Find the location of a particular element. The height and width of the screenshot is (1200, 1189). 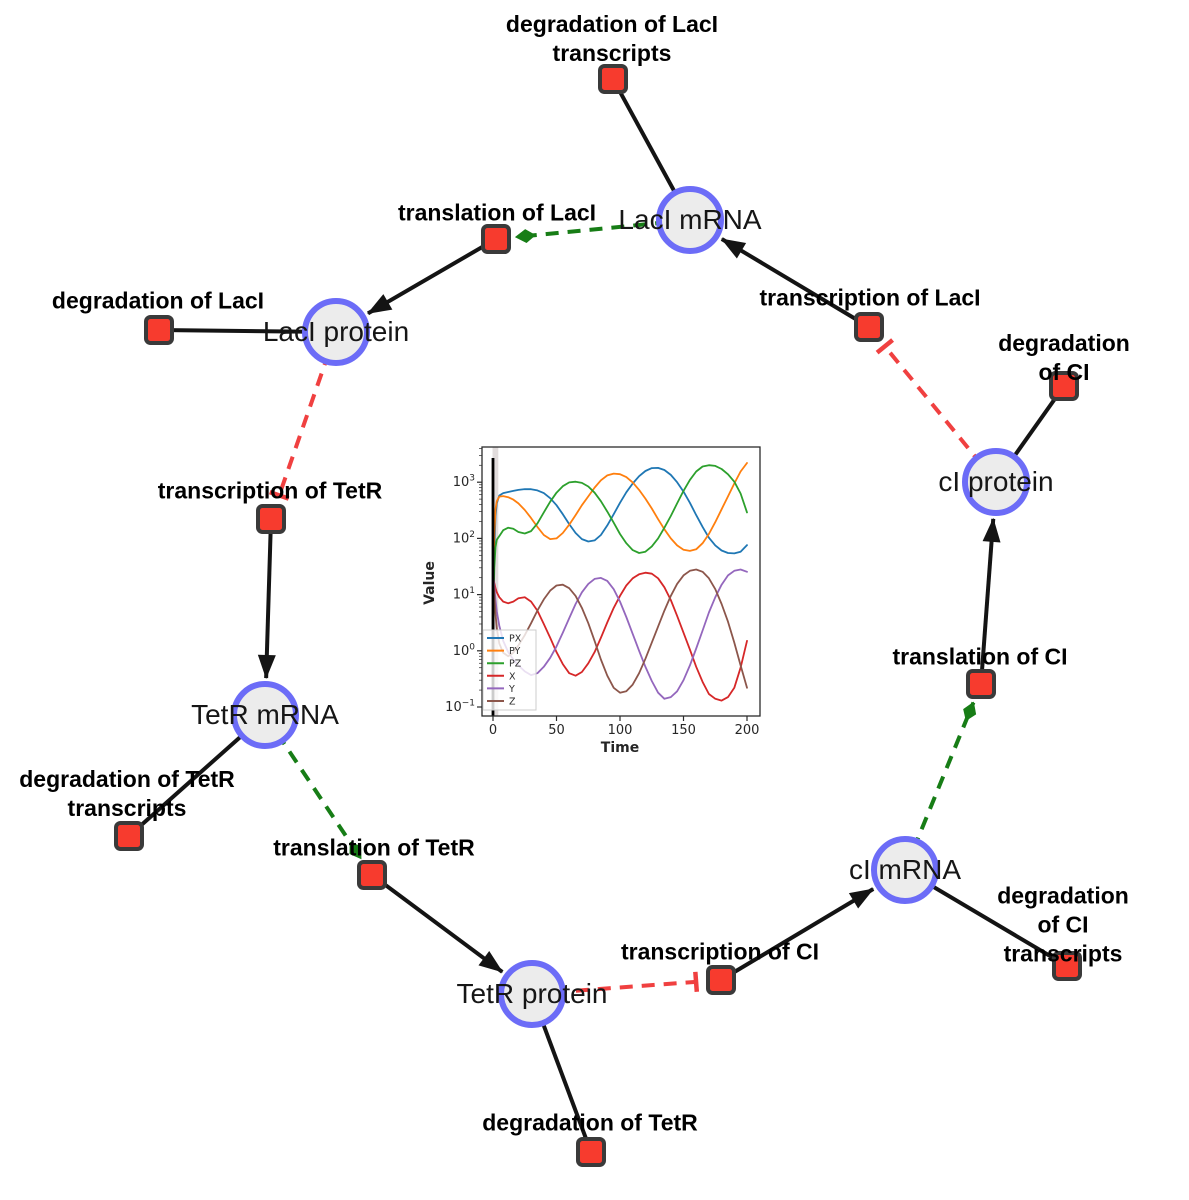

chart-vspan is located at coordinates (495, 581).